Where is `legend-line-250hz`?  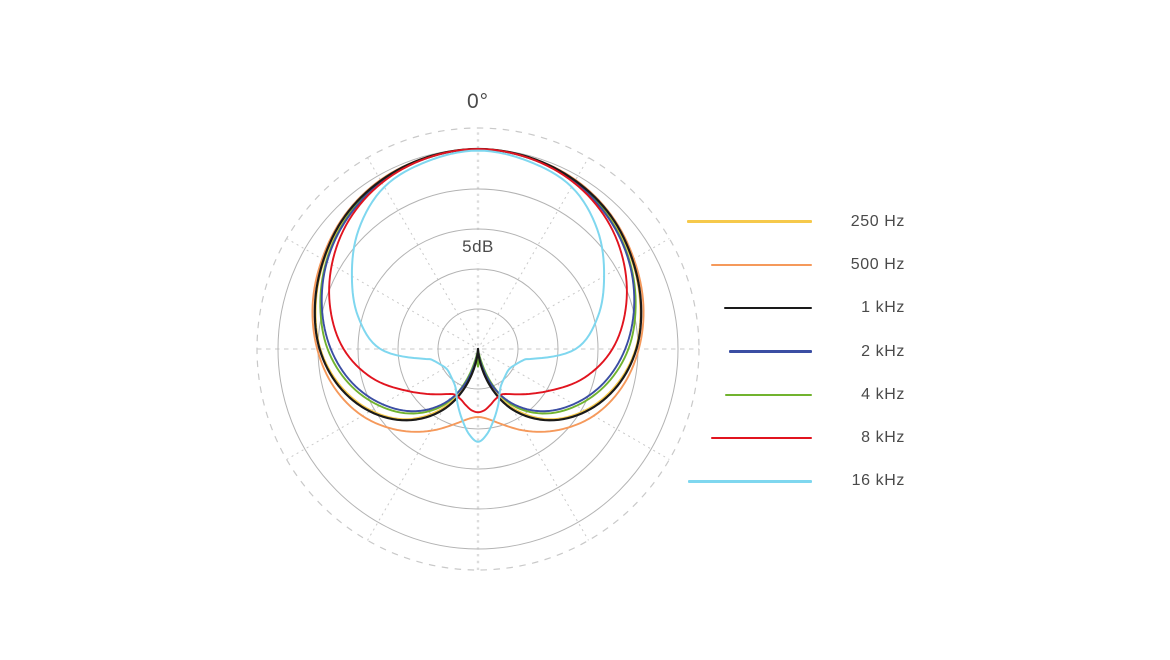 legend-line-250hz is located at coordinates (749, 221).